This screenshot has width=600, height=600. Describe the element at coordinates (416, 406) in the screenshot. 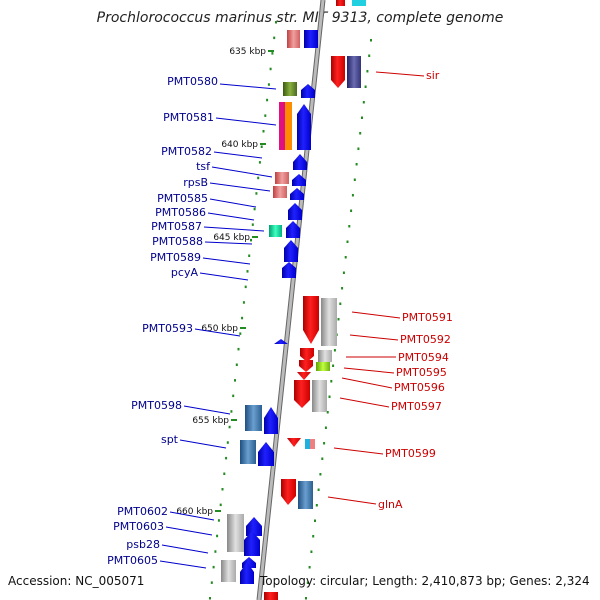

I see `gene-label: PMT0597` at that location.